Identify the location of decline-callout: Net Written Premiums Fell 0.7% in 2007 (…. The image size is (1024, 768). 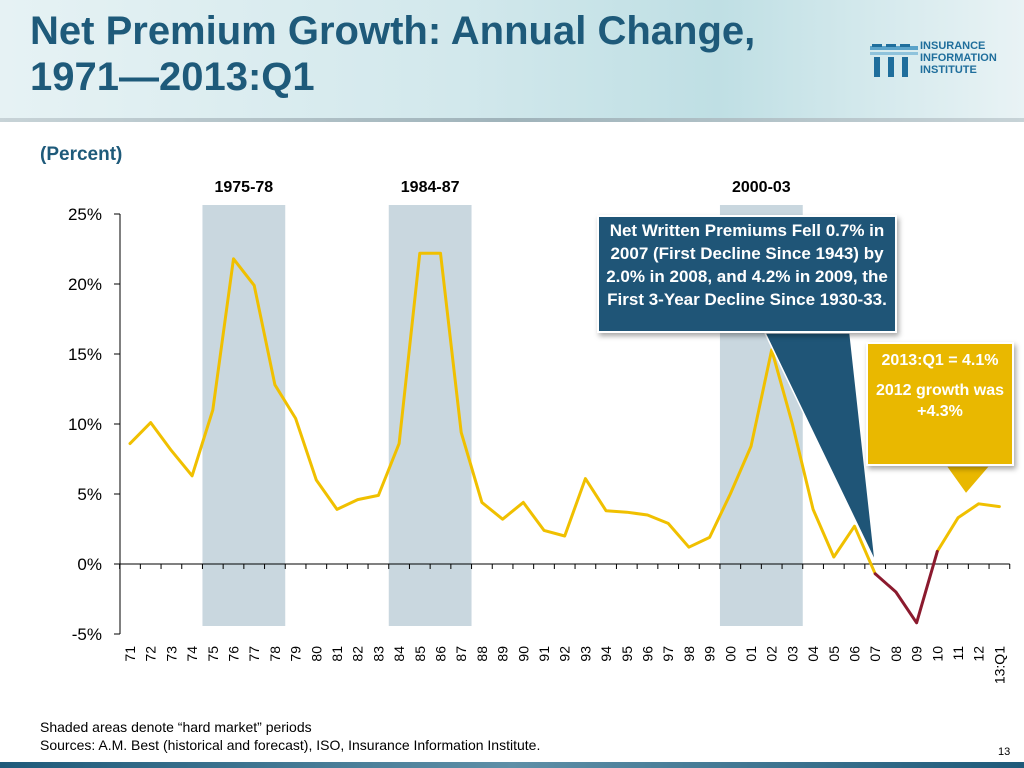
(747, 274).